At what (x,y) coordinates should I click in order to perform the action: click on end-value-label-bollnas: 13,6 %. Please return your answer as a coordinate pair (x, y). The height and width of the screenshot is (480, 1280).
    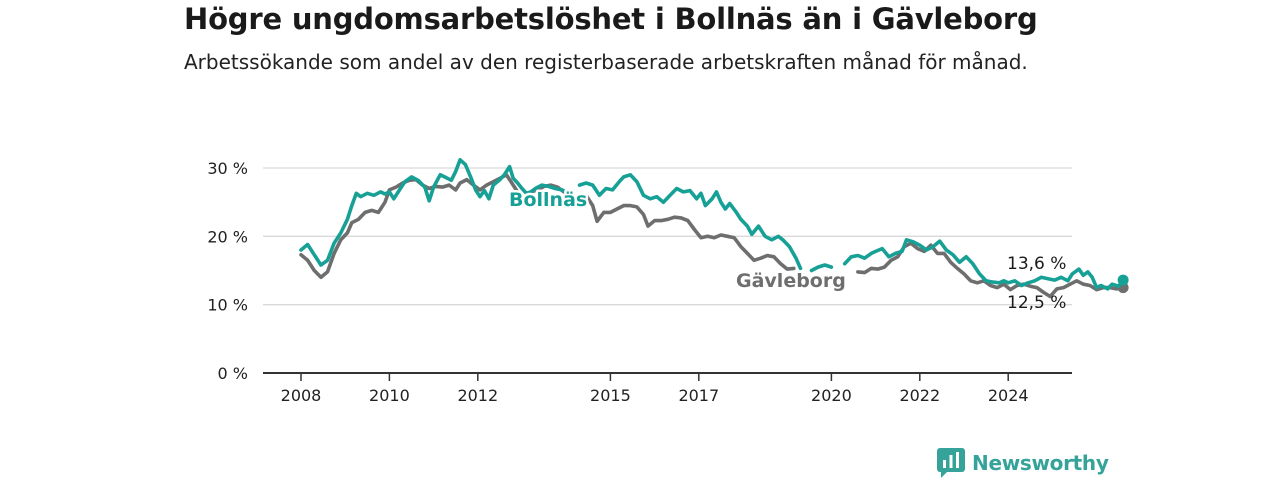
    Looking at the image, I should click on (1036, 264).